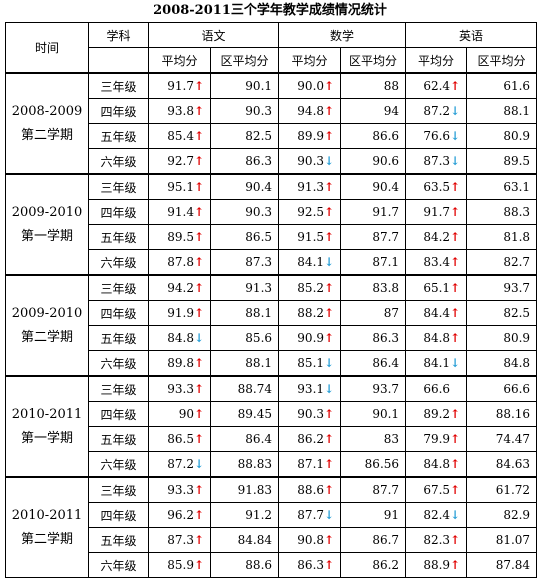 The image size is (540, 578). Describe the element at coordinates (244, 515) in the screenshot. I see `district-score: 91.2` at that location.